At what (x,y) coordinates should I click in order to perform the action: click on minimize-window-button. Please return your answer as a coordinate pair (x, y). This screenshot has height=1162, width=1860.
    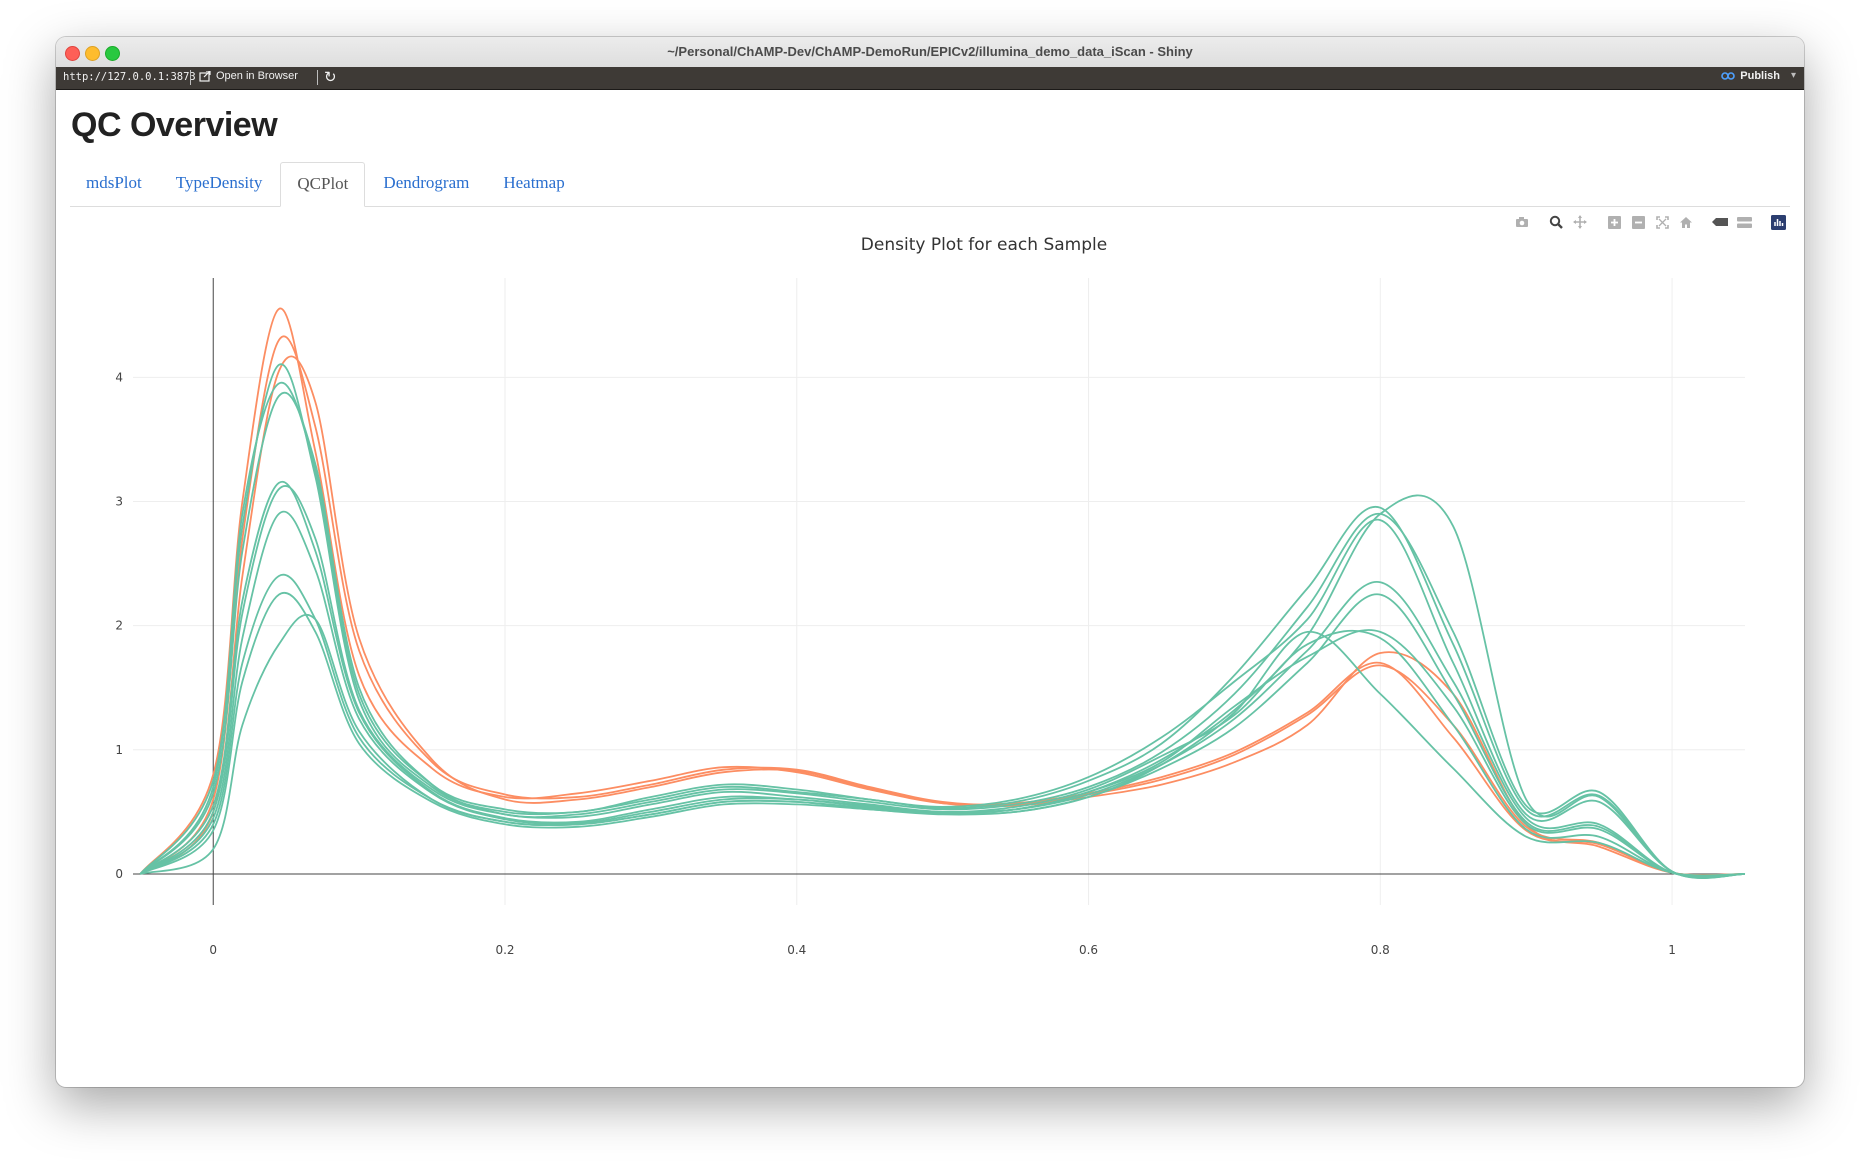
    Looking at the image, I should click on (92, 53).